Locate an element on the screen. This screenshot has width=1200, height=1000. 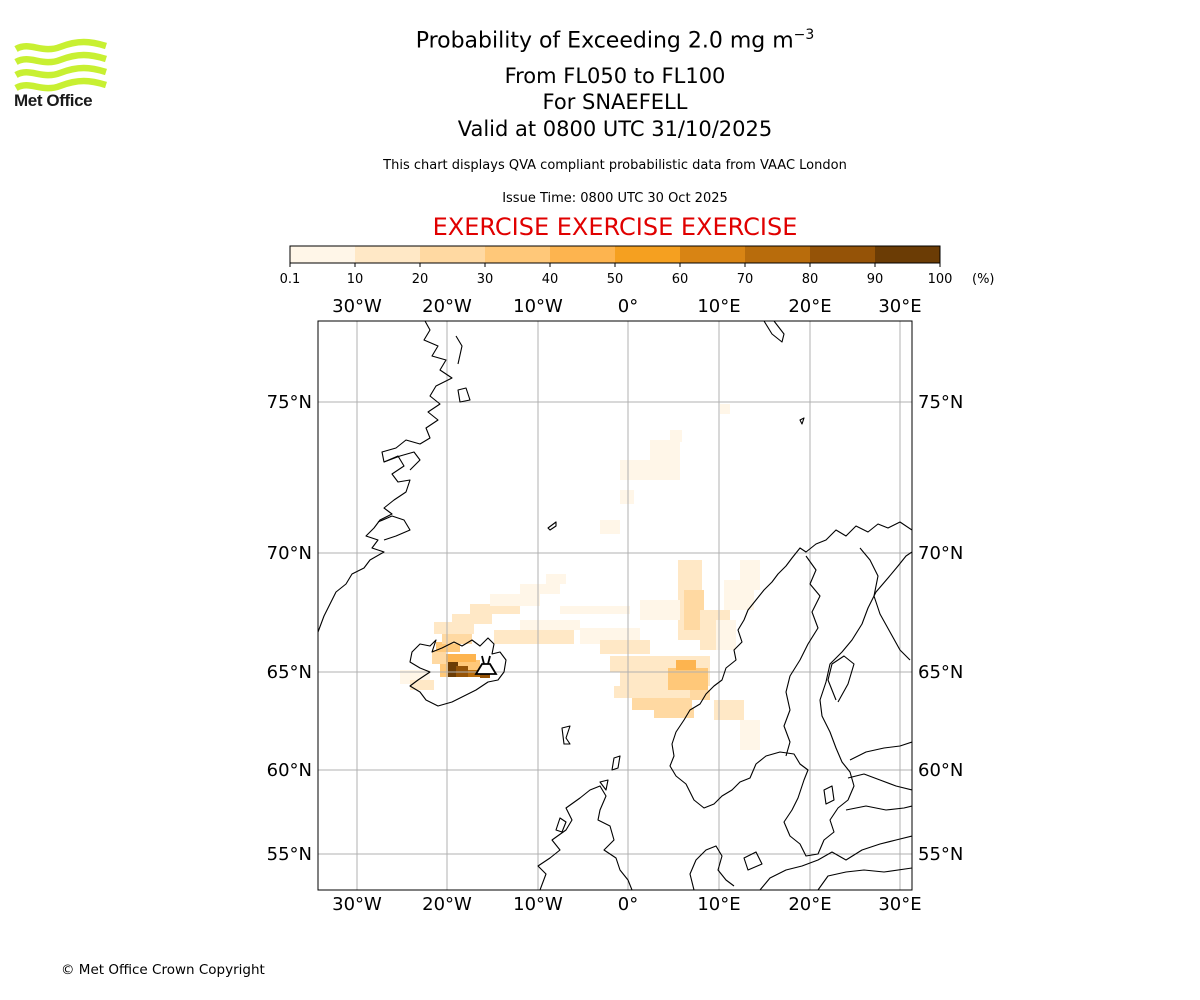
latitude-label-right: 60°N is located at coordinates (940, 770).